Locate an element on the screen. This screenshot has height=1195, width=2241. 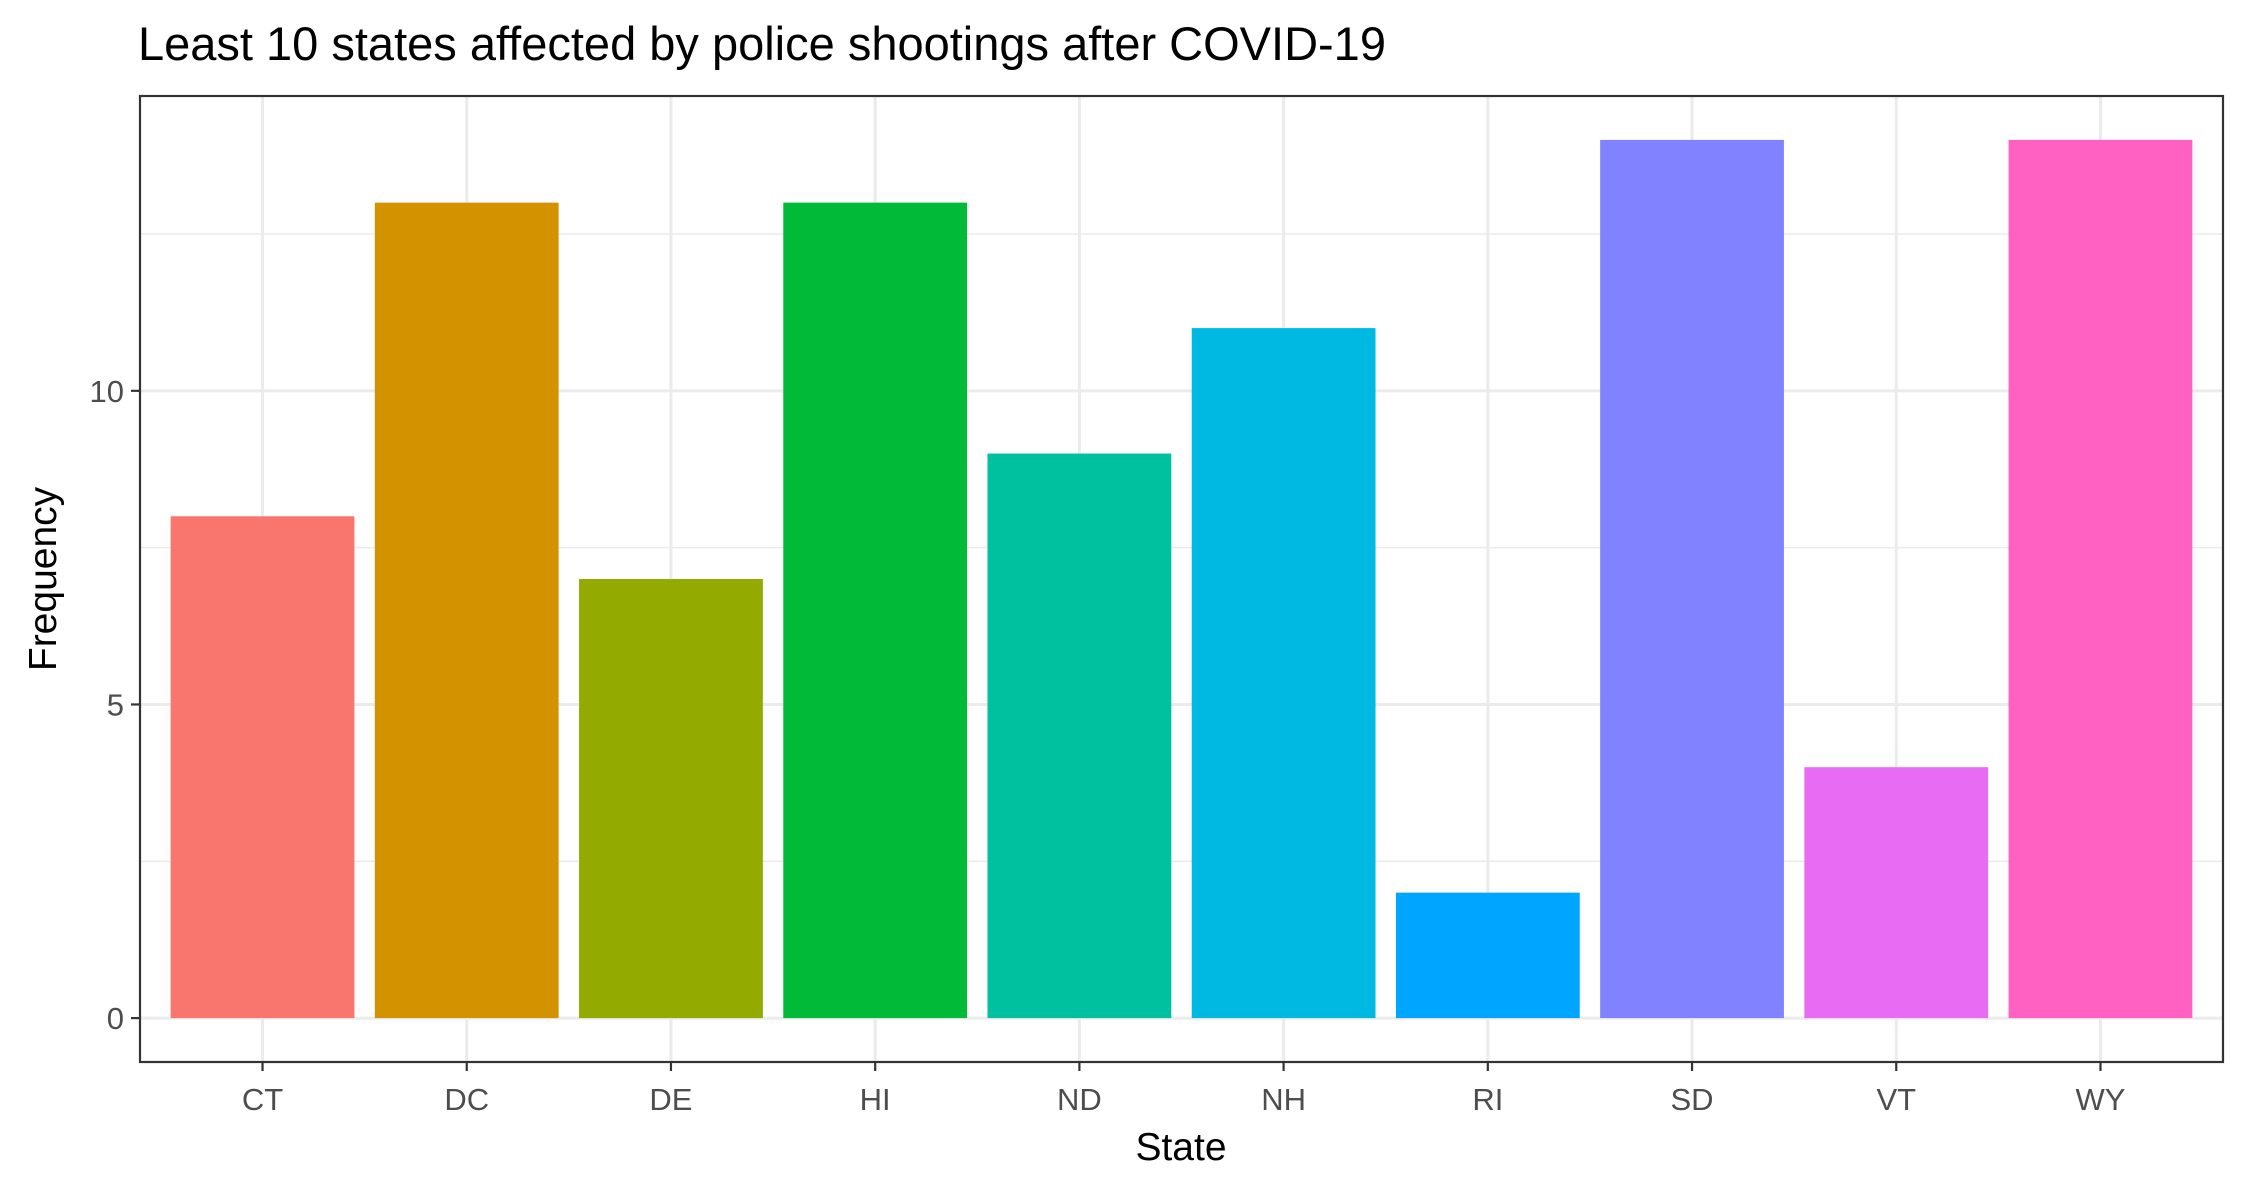
x-tick-label-vt: VT is located at coordinates (1896, 1099).